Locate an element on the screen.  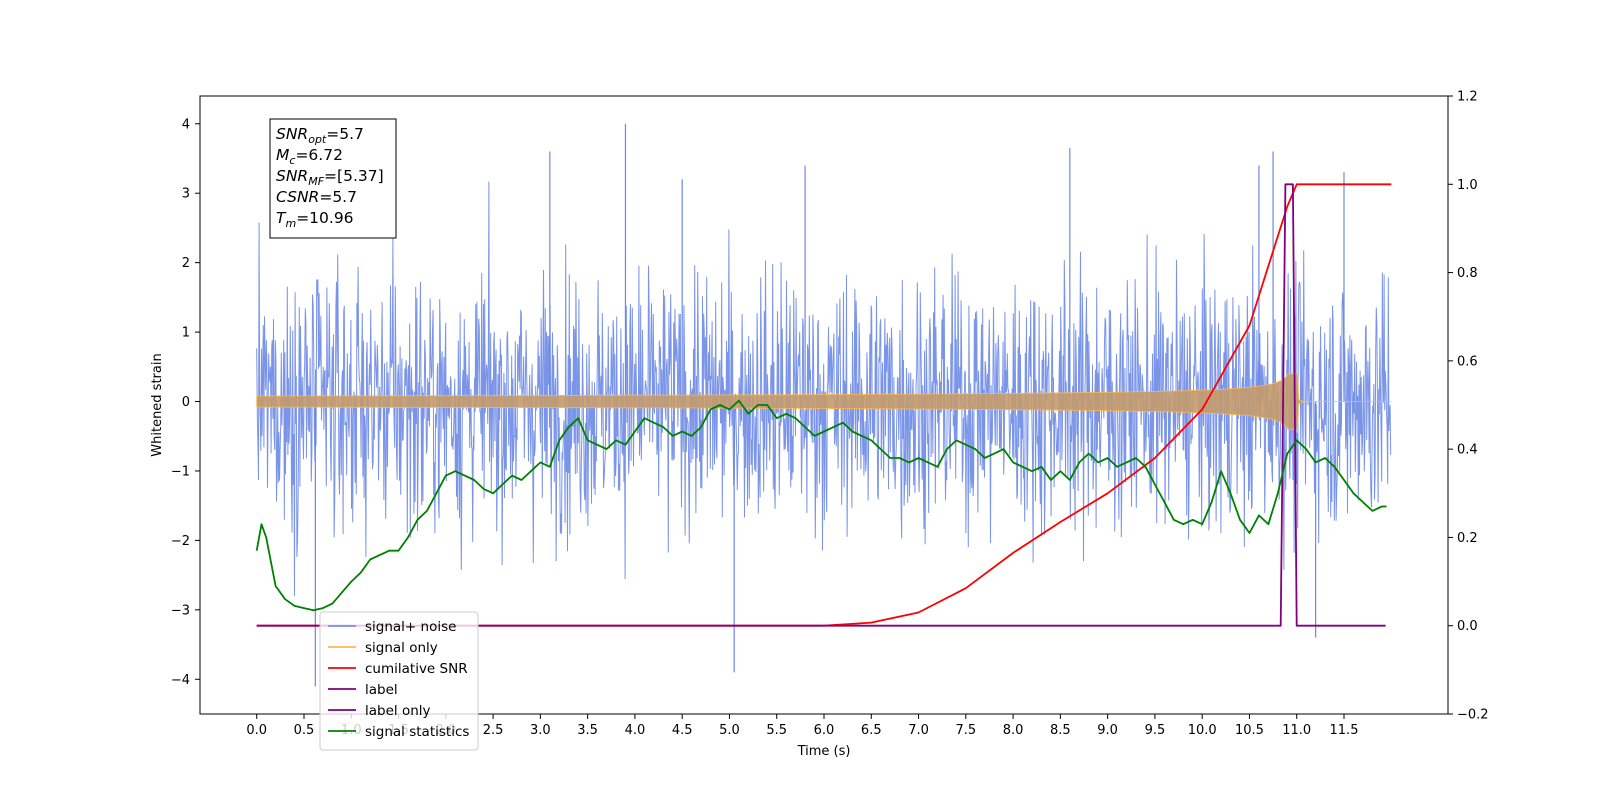
x-tick-label: 11.0 is located at coordinates (1296, 730).